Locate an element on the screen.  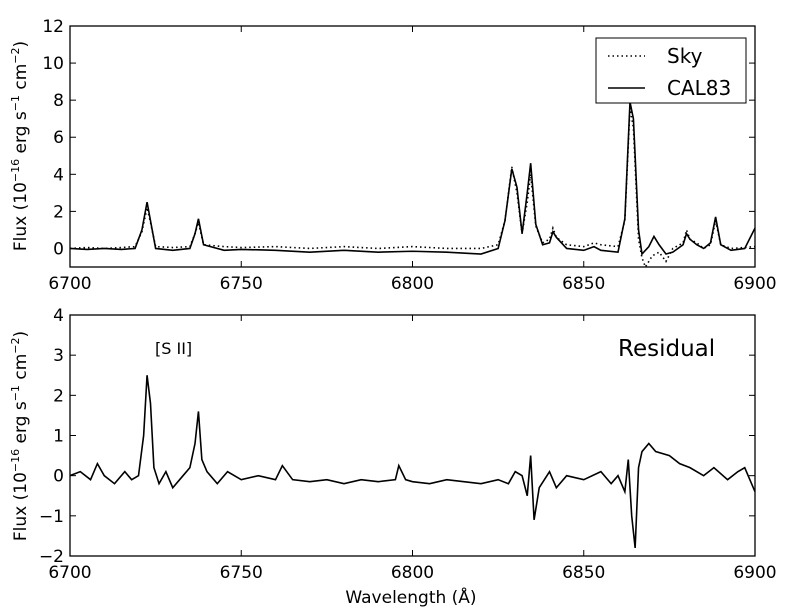
bottom-ytick-label: −2 is located at coordinates (51, 557).